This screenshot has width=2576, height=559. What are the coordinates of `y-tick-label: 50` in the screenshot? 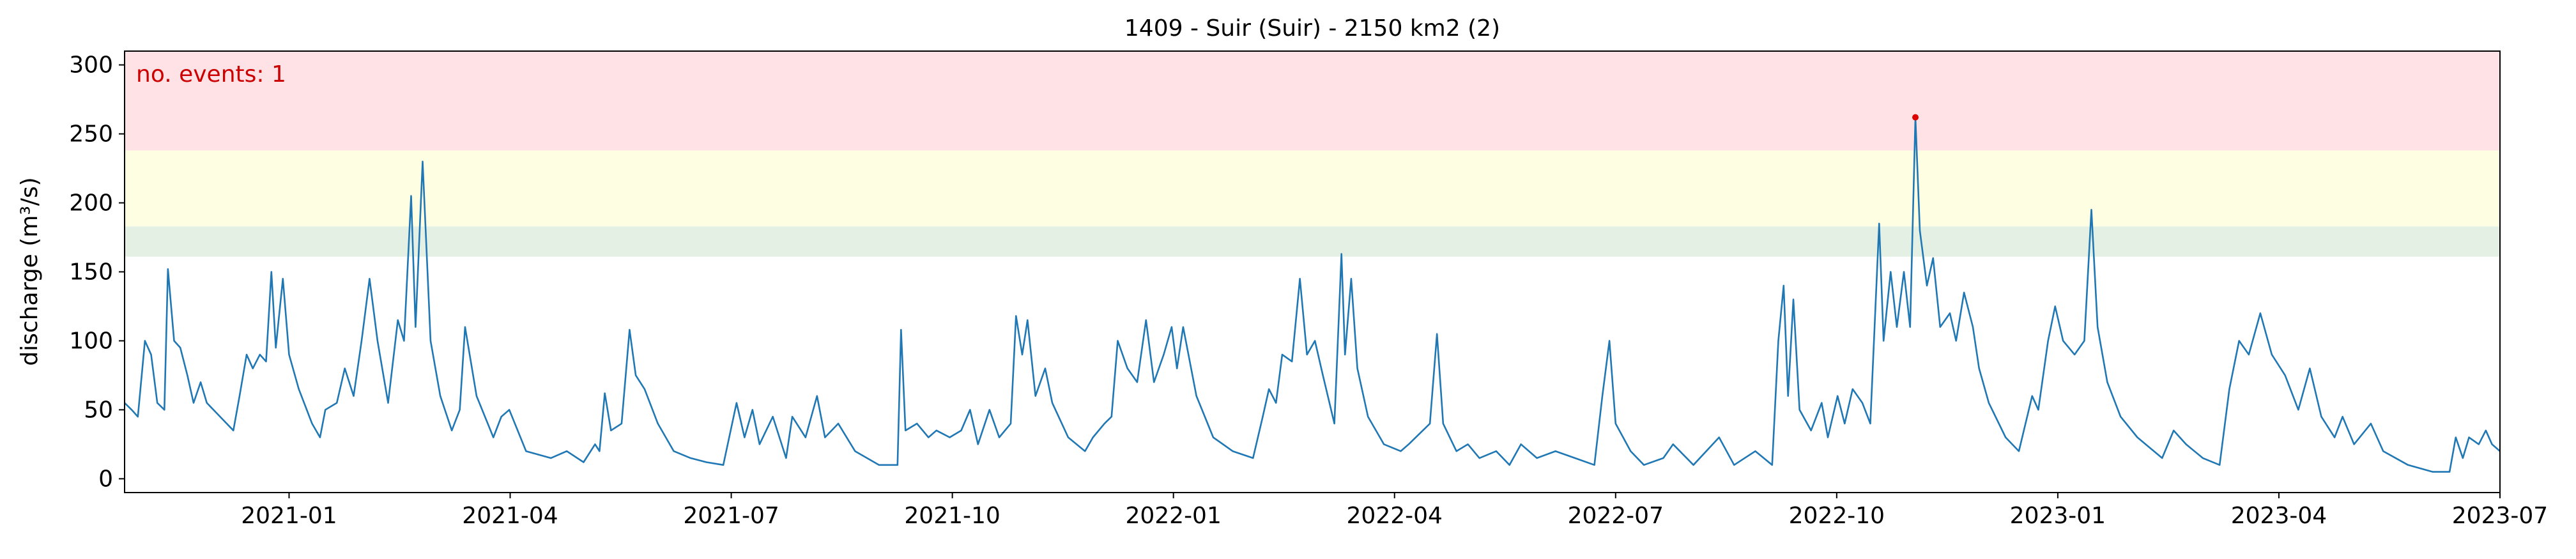 It's located at (98, 410).